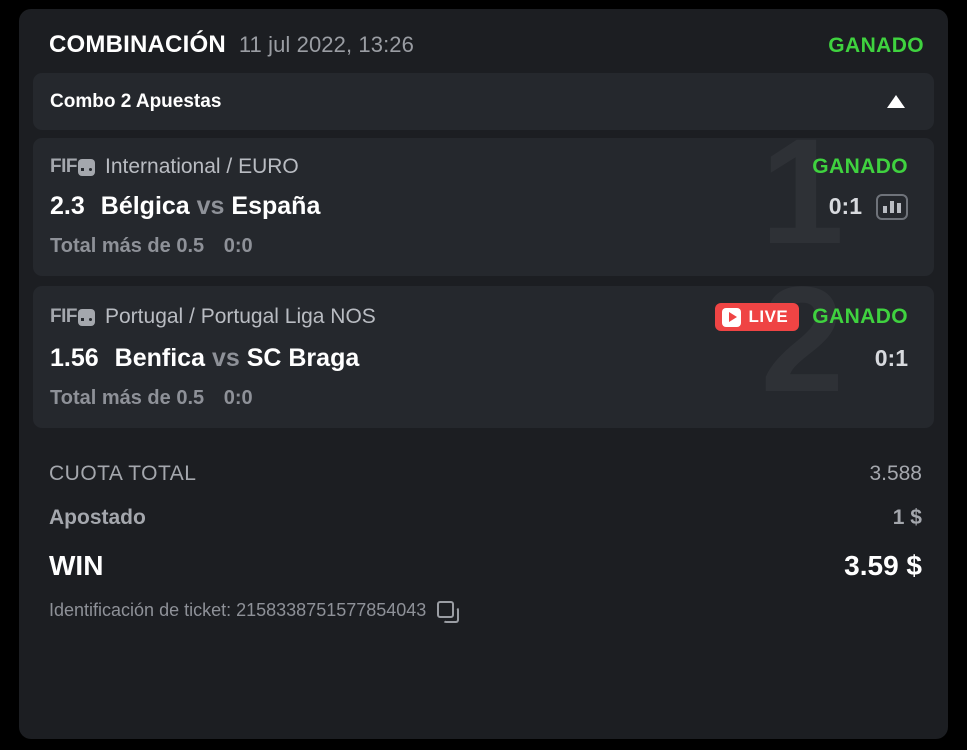  What do you see at coordinates (202, 166) in the screenshot?
I see `league-name: International / EURO` at bounding box center [202, 166].